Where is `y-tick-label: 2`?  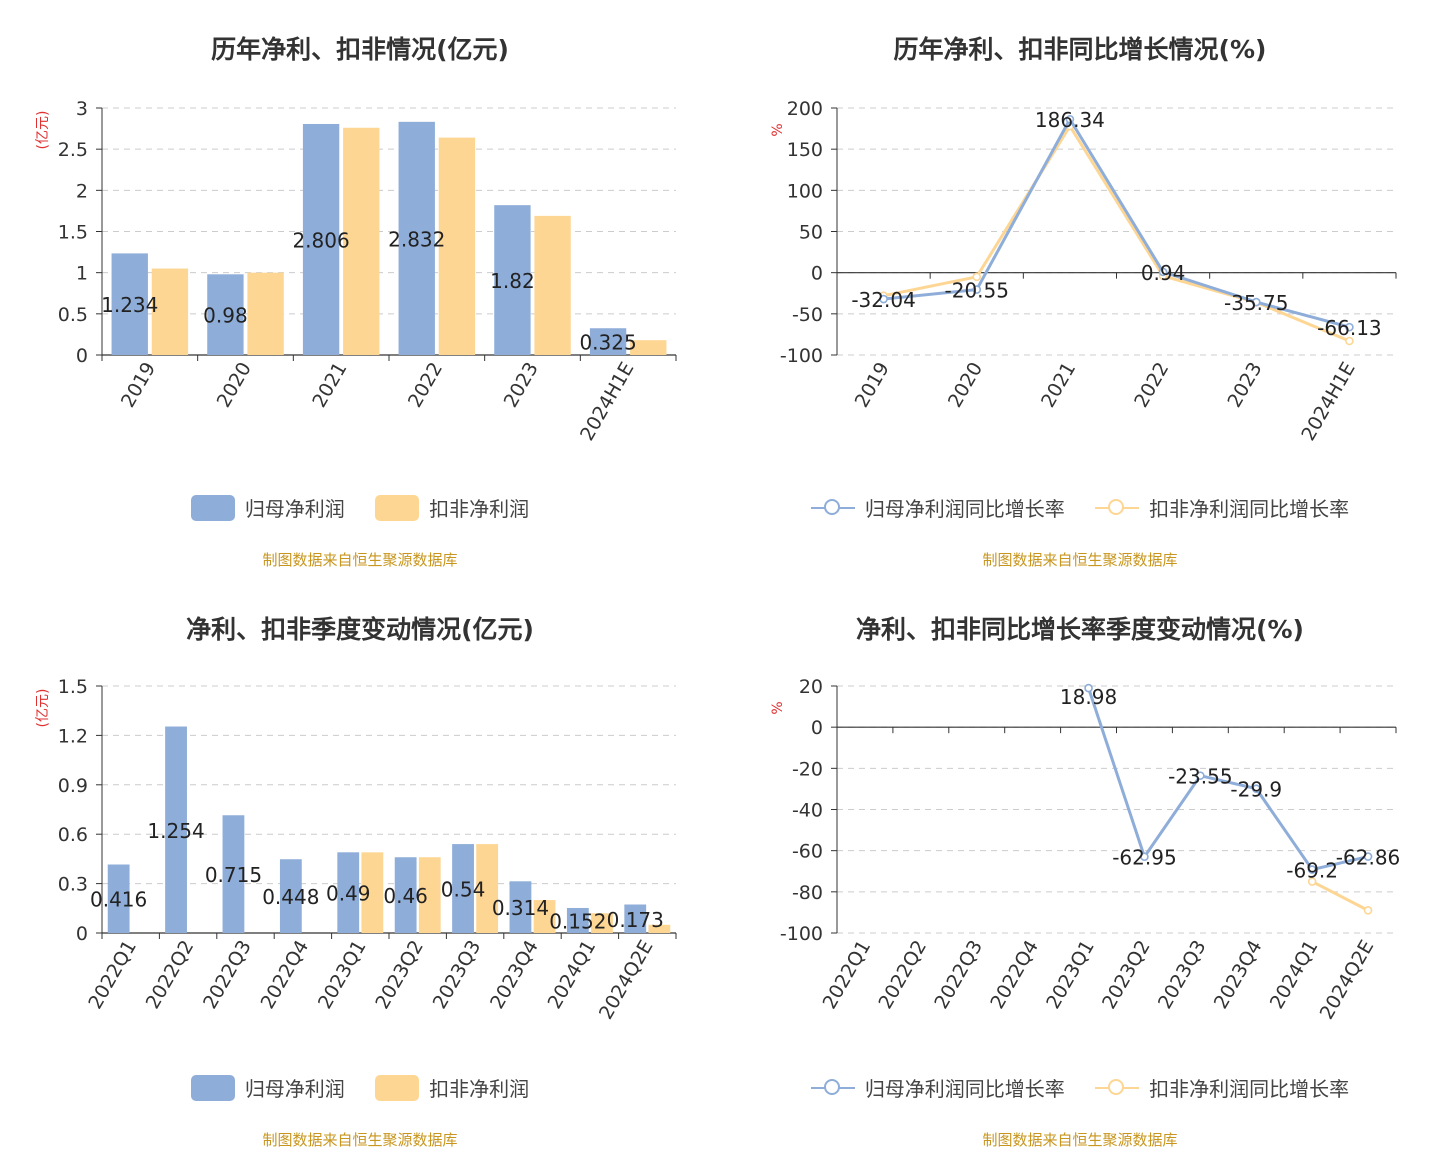 y-tick-label: 2 is located at coordinates (82, 191).